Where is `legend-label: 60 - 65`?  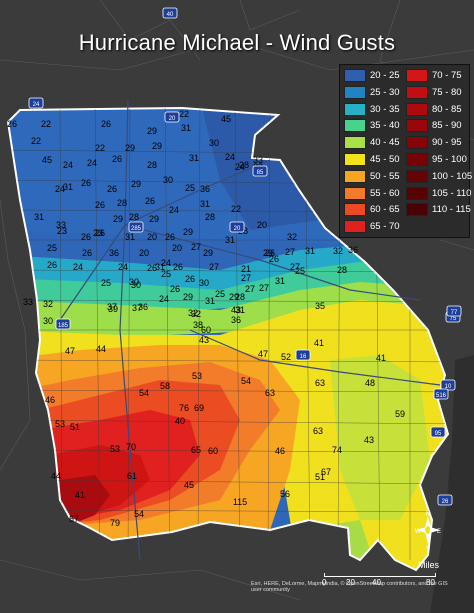
legend-label: 60 - 65 is located at coordinates (385, 210).